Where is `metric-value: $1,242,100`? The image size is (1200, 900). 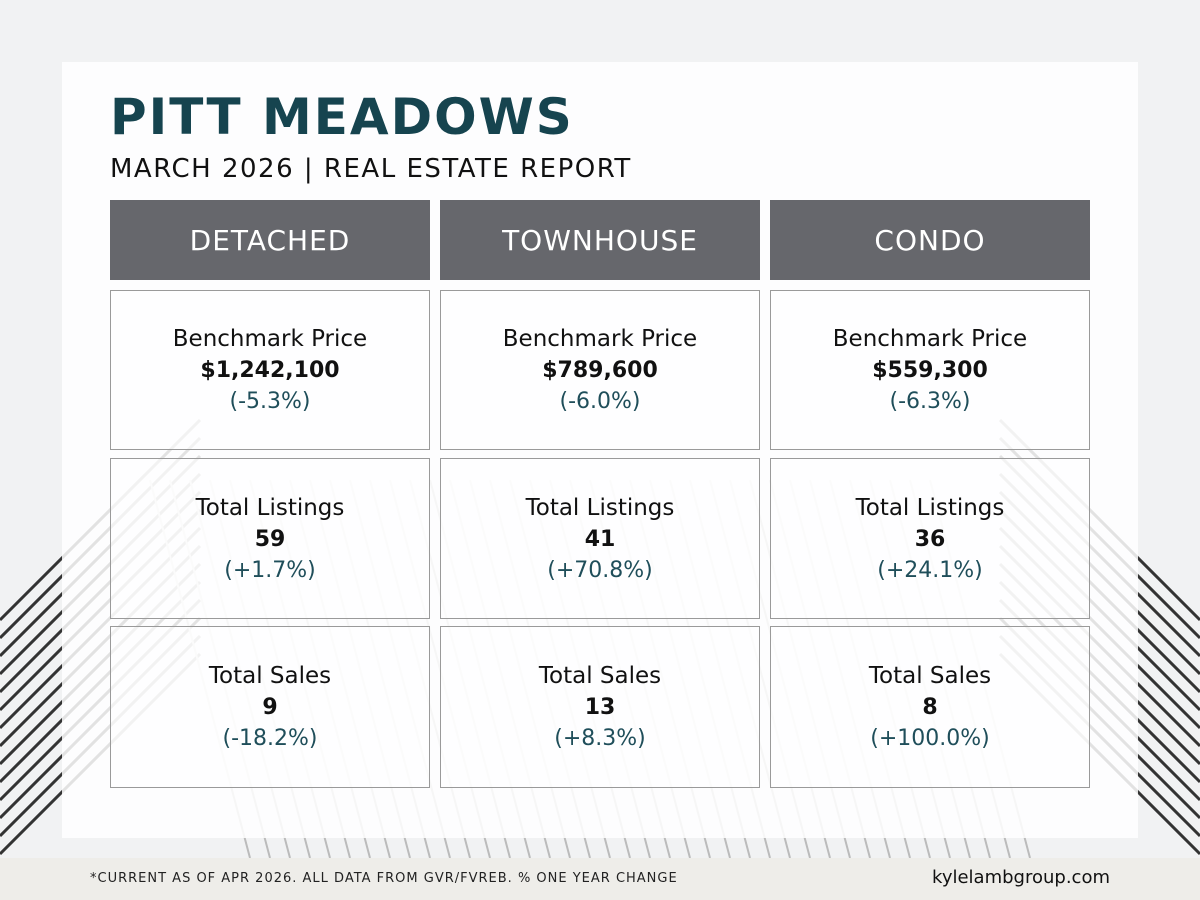 metric-value: $1,242,100 is located at coordinates (270, 370).